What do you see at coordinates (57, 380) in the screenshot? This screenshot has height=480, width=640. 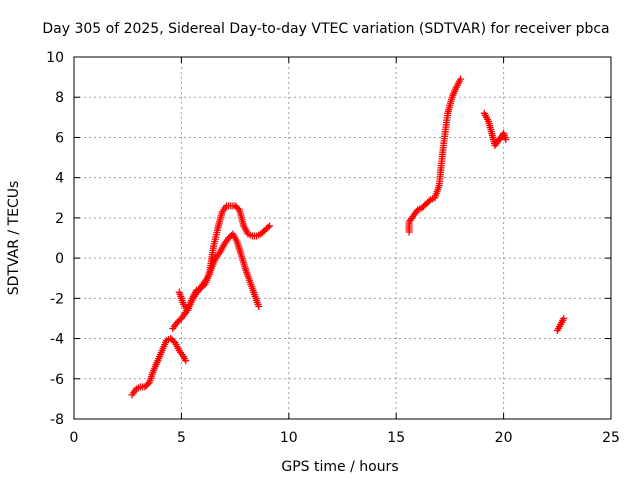 I see `y-tick-label: -6` at bounding box center [57, 380].